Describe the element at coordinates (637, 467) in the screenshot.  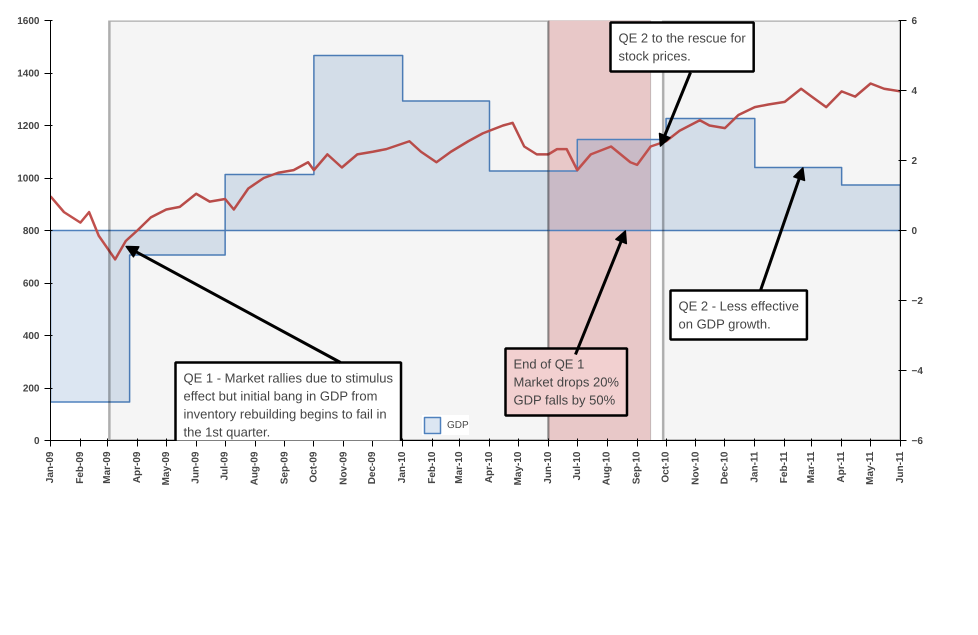
I see `x-tick-label: Sep-10` at that location.